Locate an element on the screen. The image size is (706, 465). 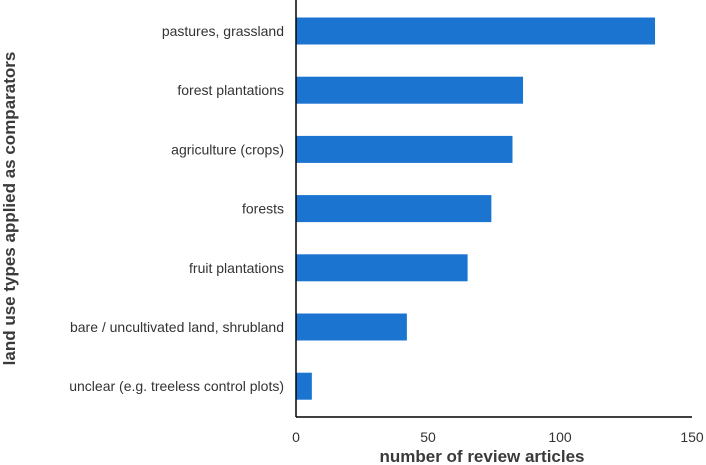
y-axis-title: land use types applied as comparators is located at coordinates (9, 209).